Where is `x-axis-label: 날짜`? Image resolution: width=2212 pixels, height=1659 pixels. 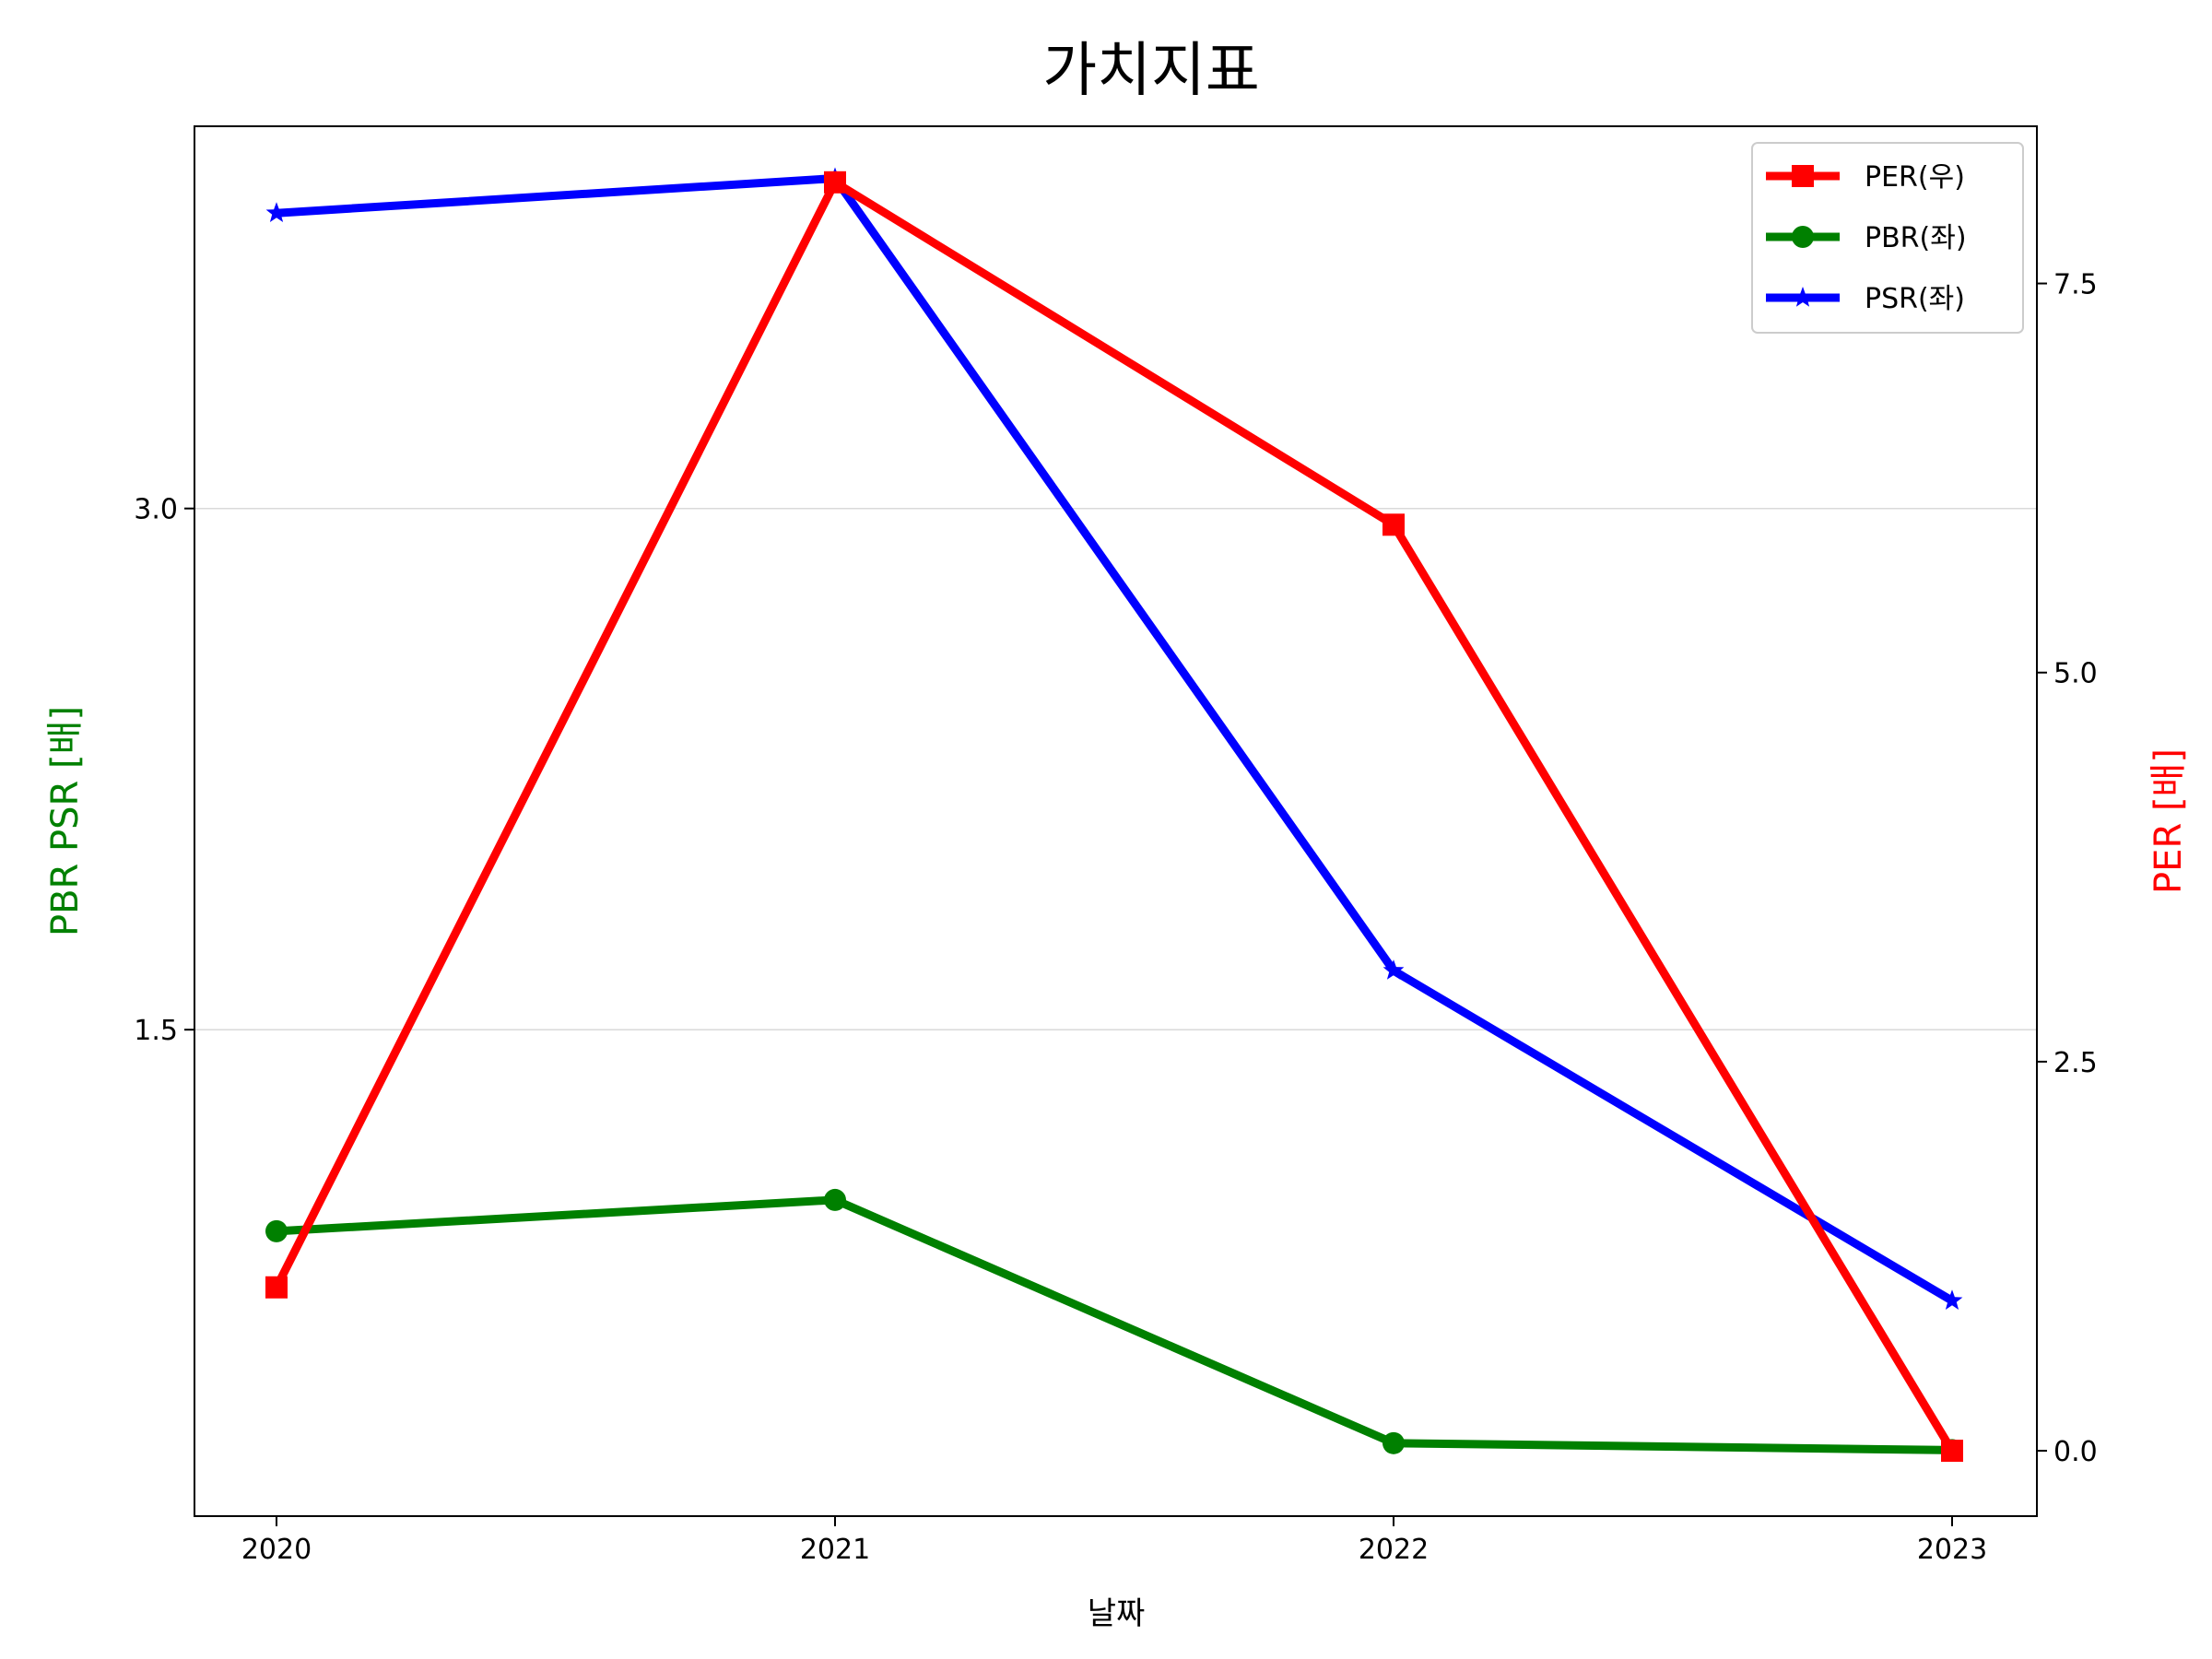
x-axis-label: 날짜 is located at coordinates (1117, 1613).